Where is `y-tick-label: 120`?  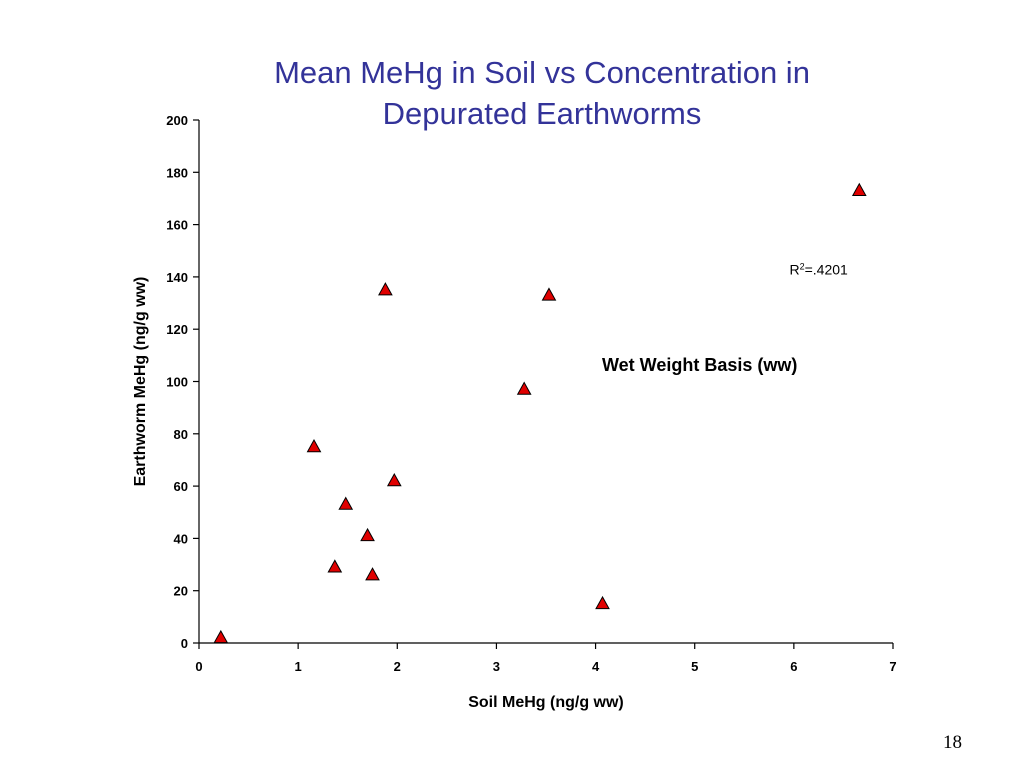
y-tick-label: 120 is located at coordinates (177, 329).